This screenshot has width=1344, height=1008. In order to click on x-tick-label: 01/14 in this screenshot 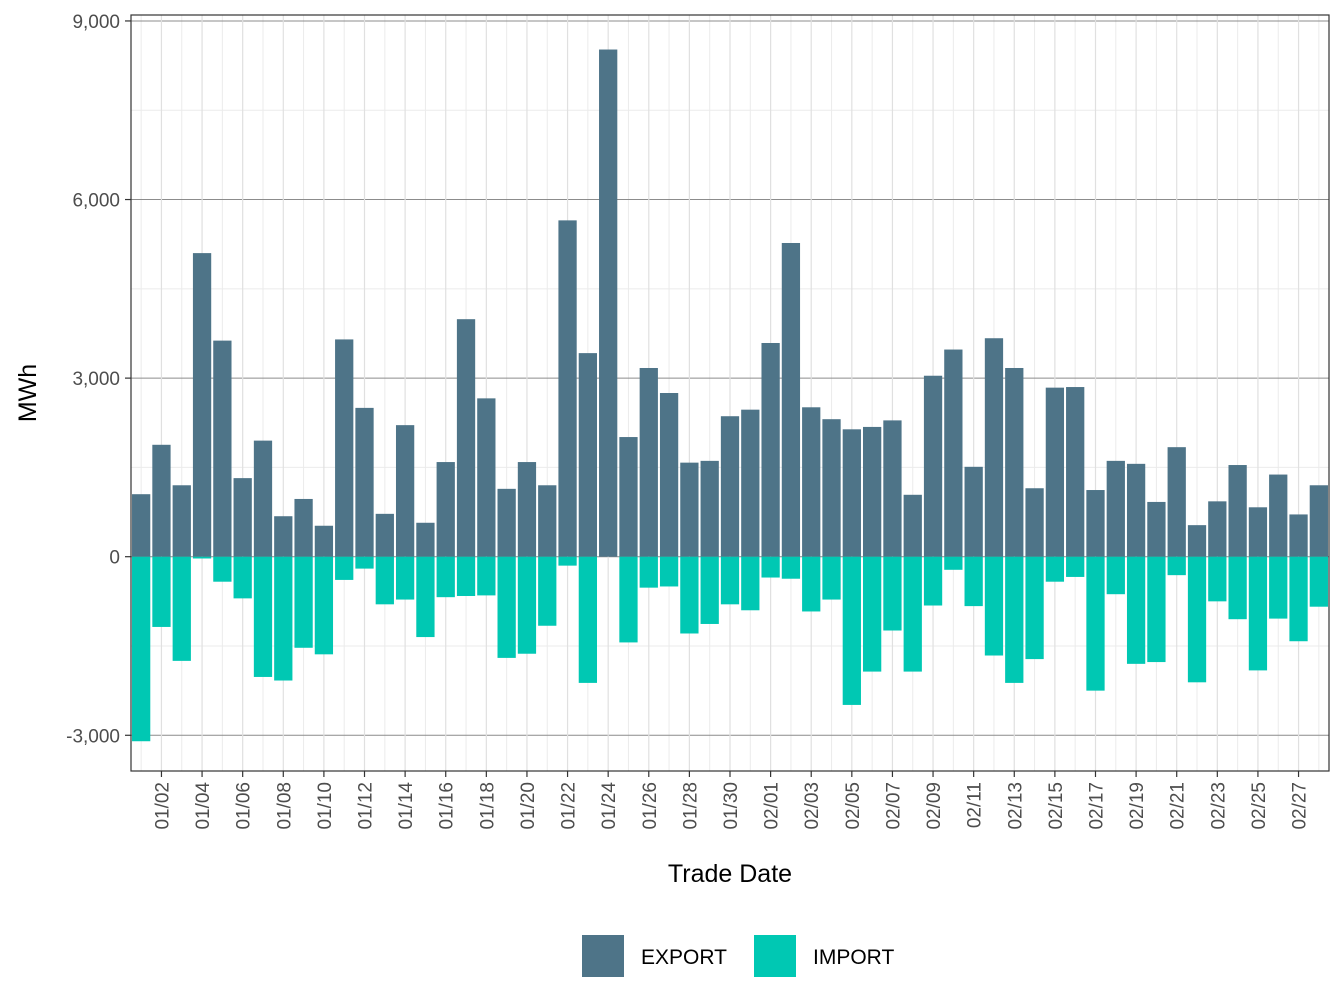, I will do `click(406, 806)`.